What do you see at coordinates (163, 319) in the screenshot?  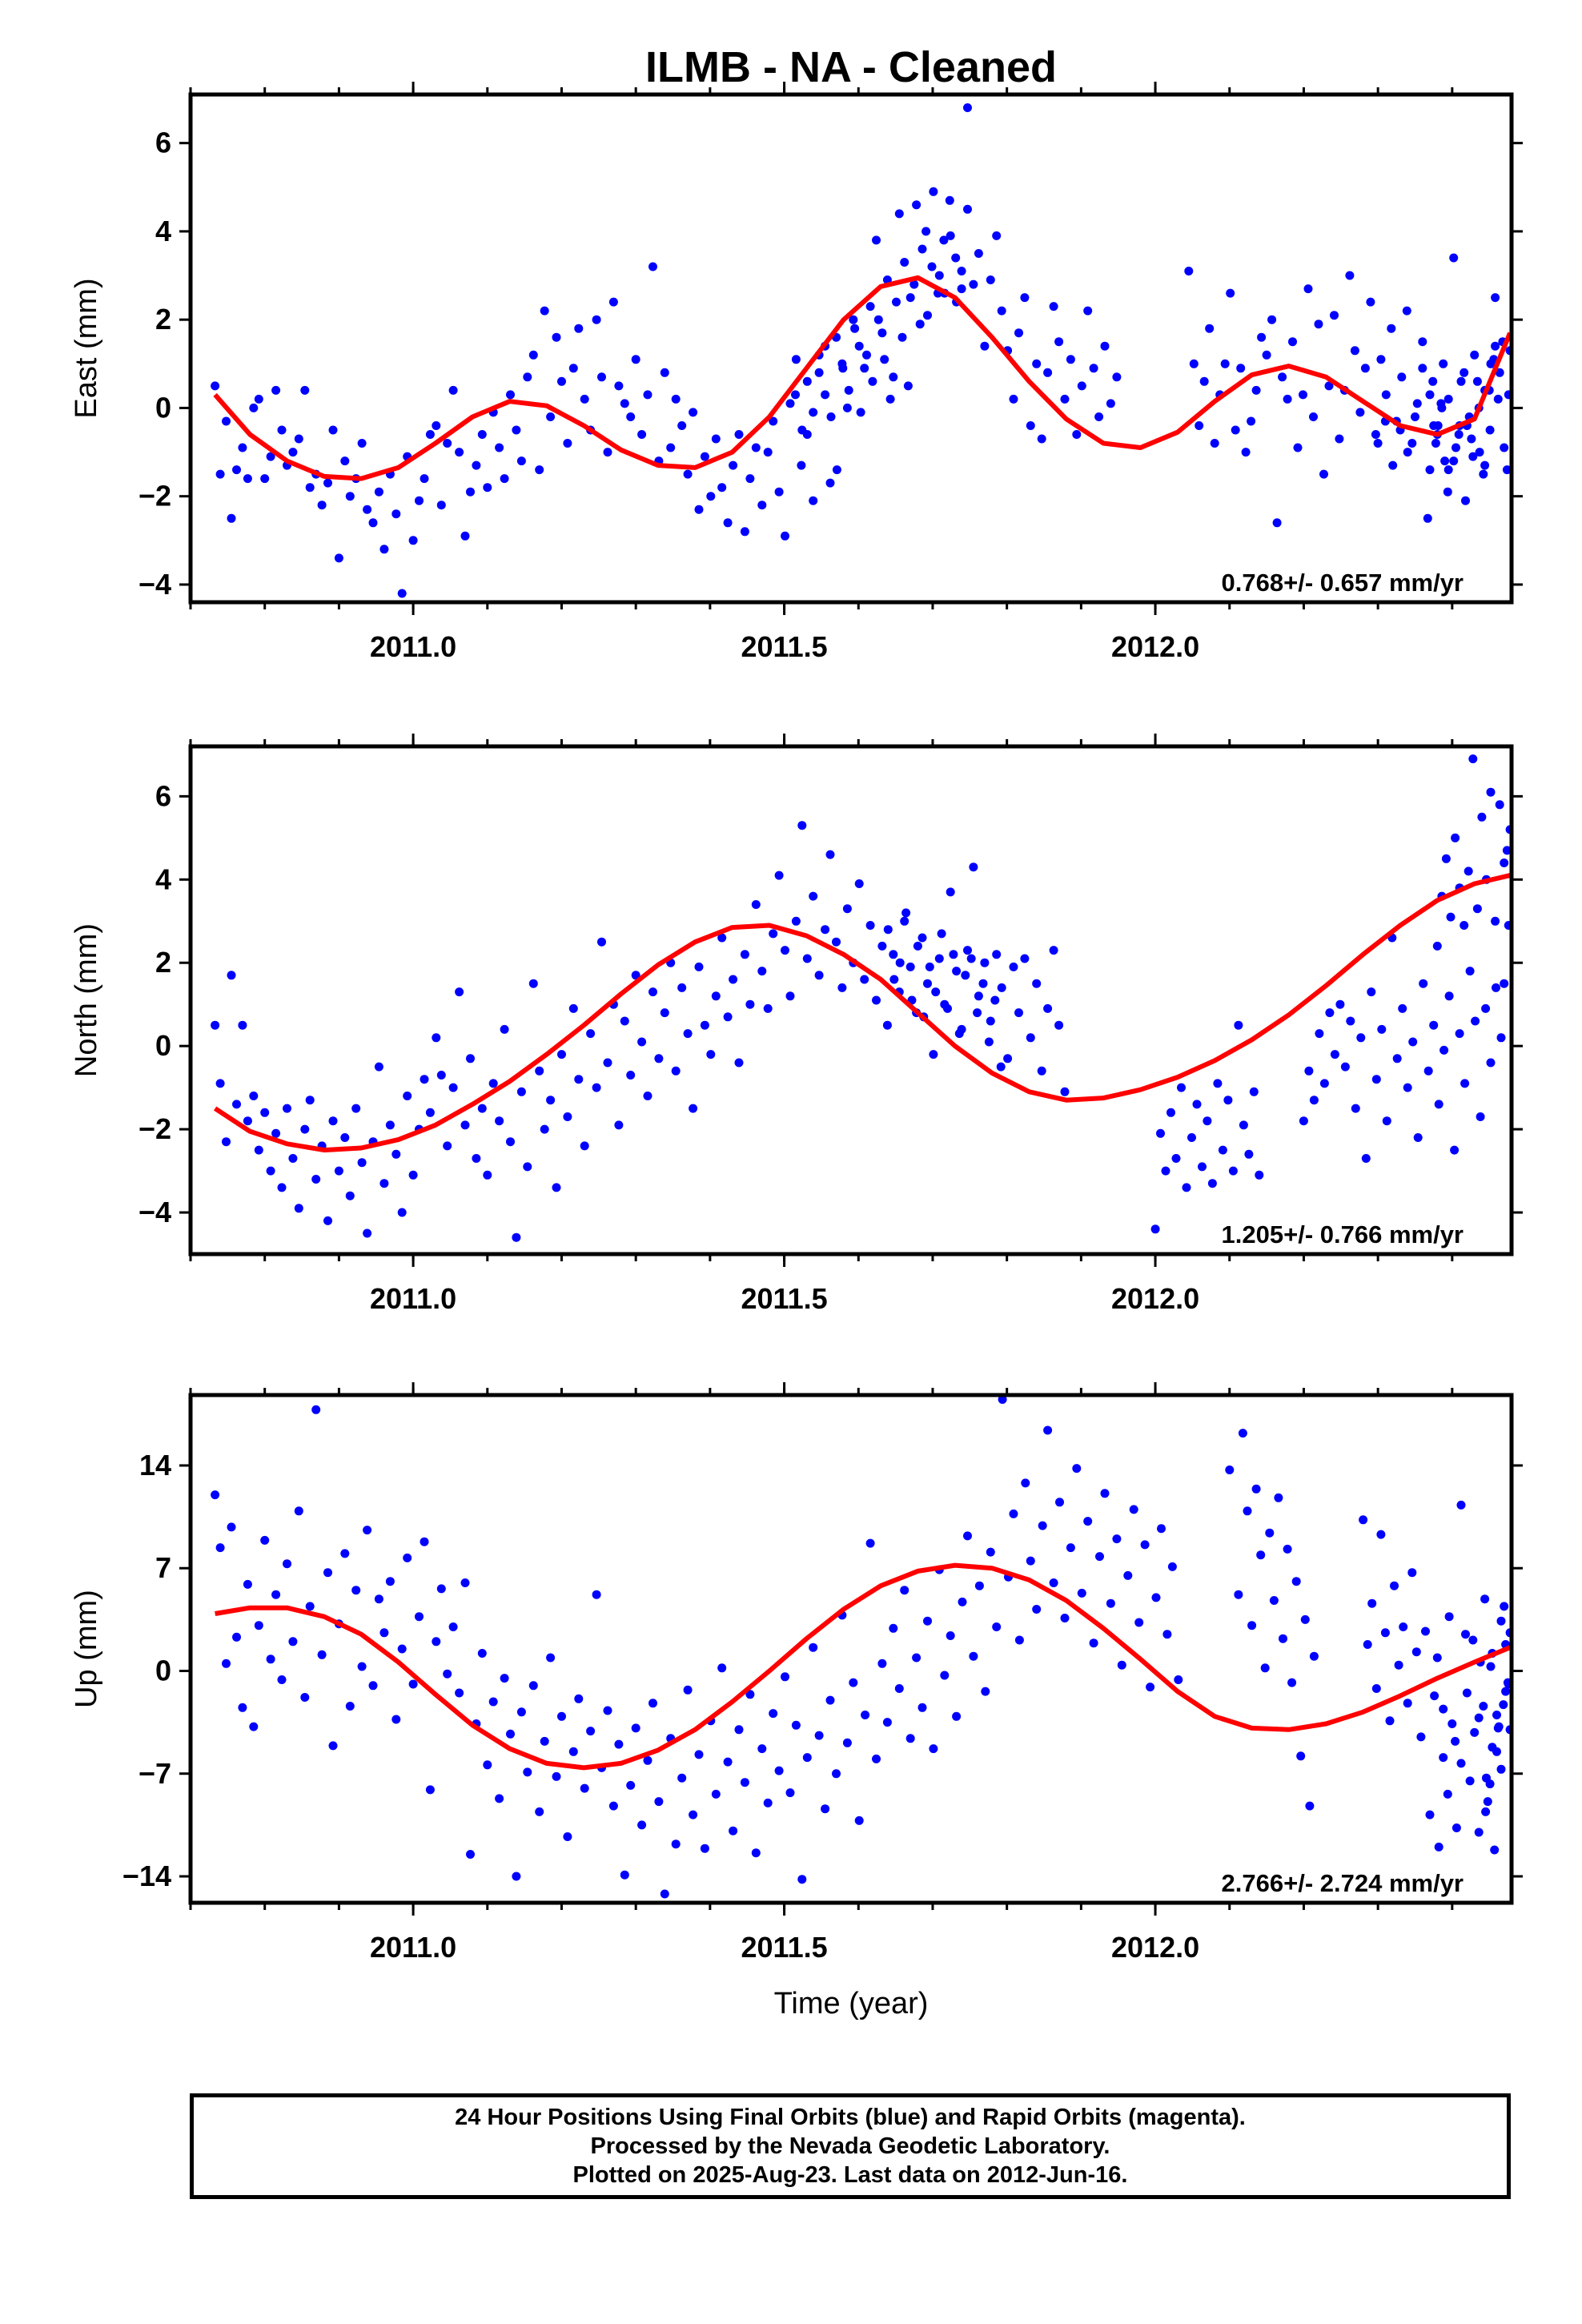 I see `y-tick-label: 2` at bounding box center [163, 319].